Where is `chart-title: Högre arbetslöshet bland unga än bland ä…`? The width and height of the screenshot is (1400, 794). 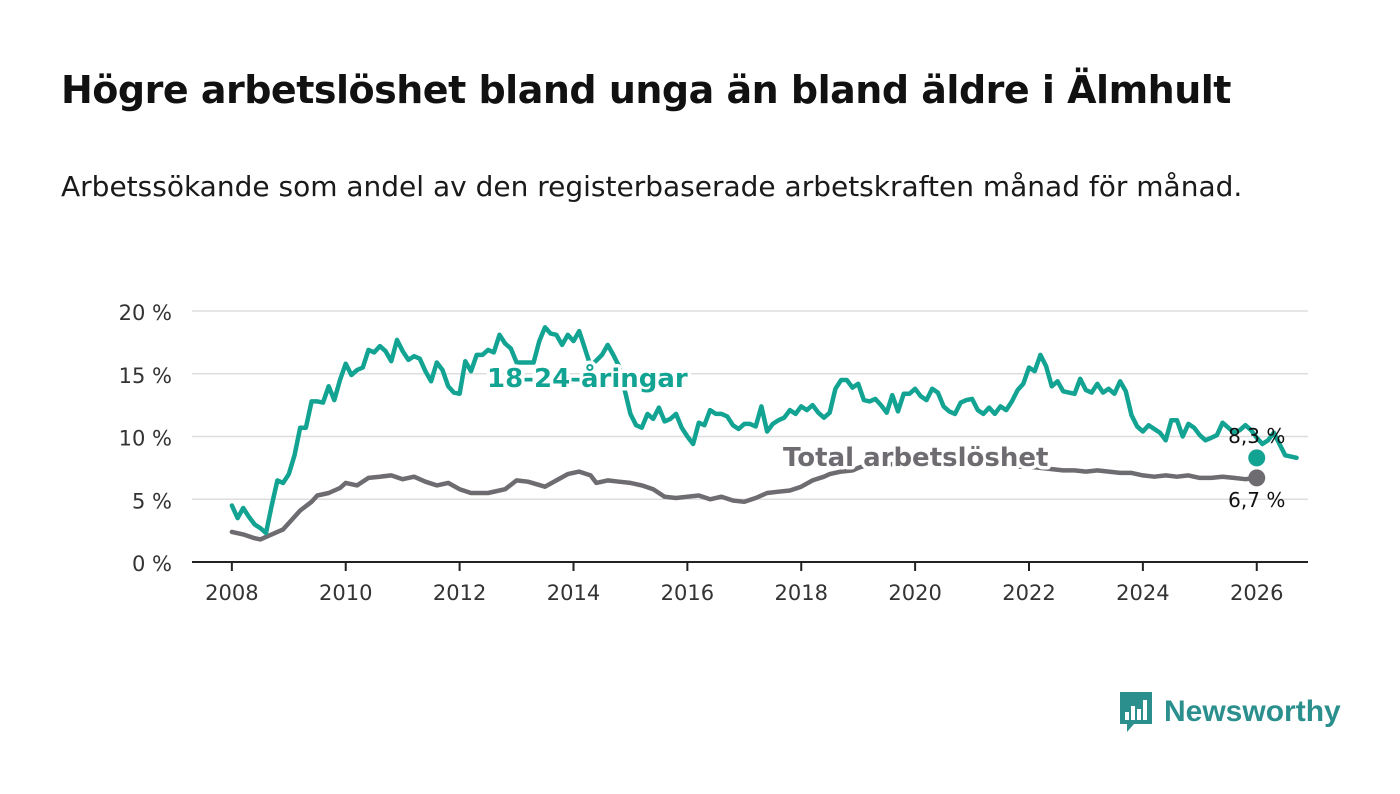
chart-title: Högre arbetslöshet bland unga än bland ä… is located at coordinates (646, 90).